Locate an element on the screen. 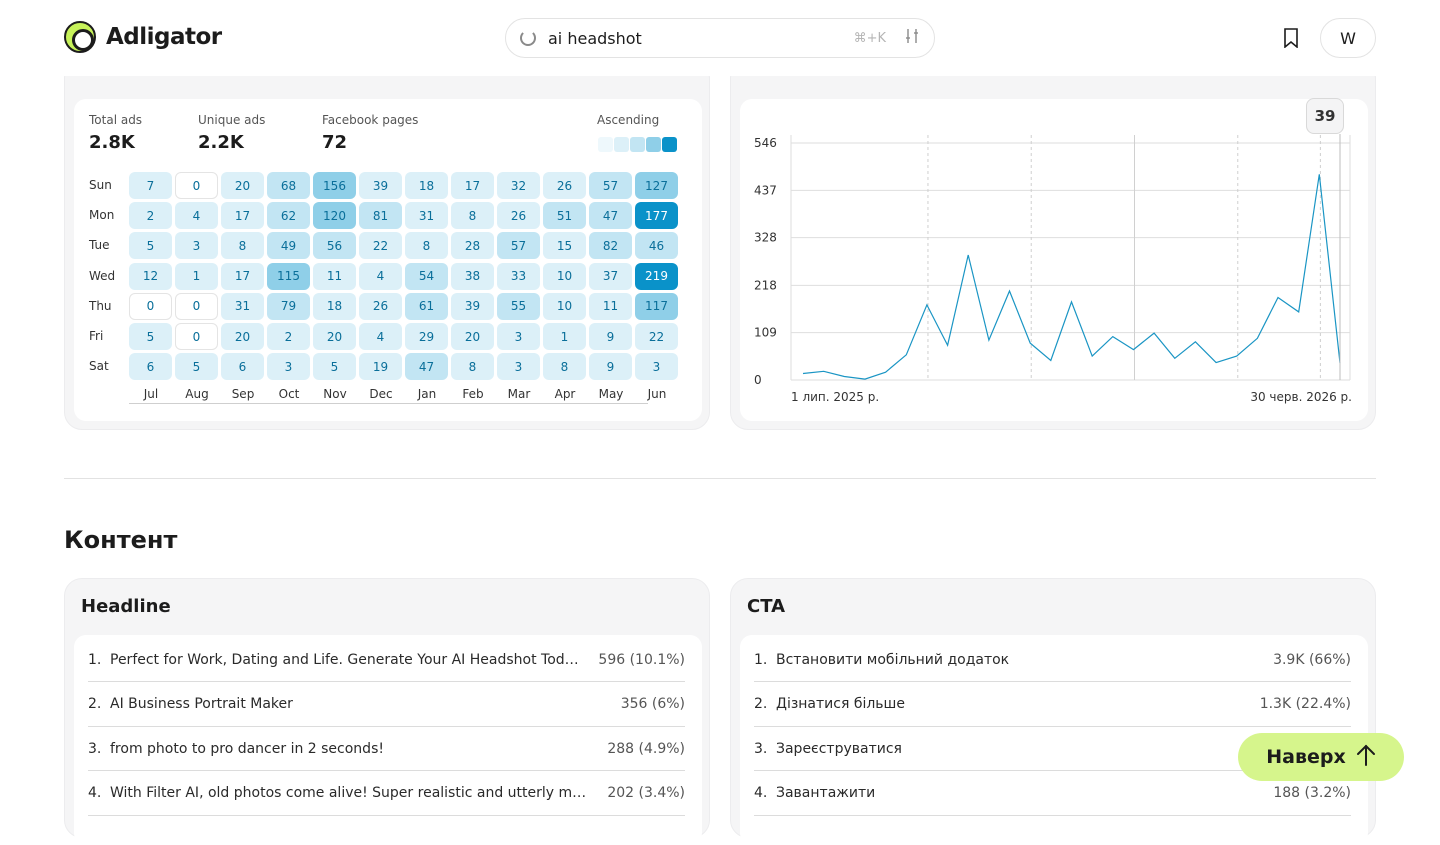 The image size is (1440, 845). heatmap-cell: 120 is located at coordinates (334, 215).